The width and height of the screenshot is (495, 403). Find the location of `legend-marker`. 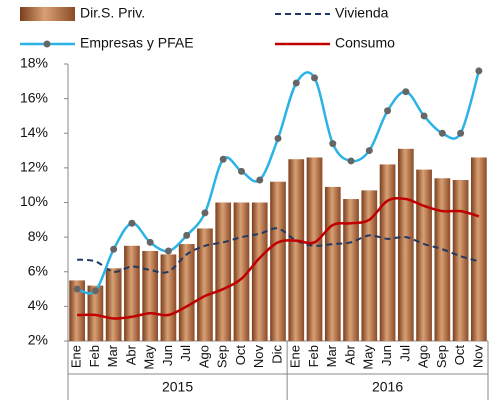

legend-marker is located at coordinates (47, 44).